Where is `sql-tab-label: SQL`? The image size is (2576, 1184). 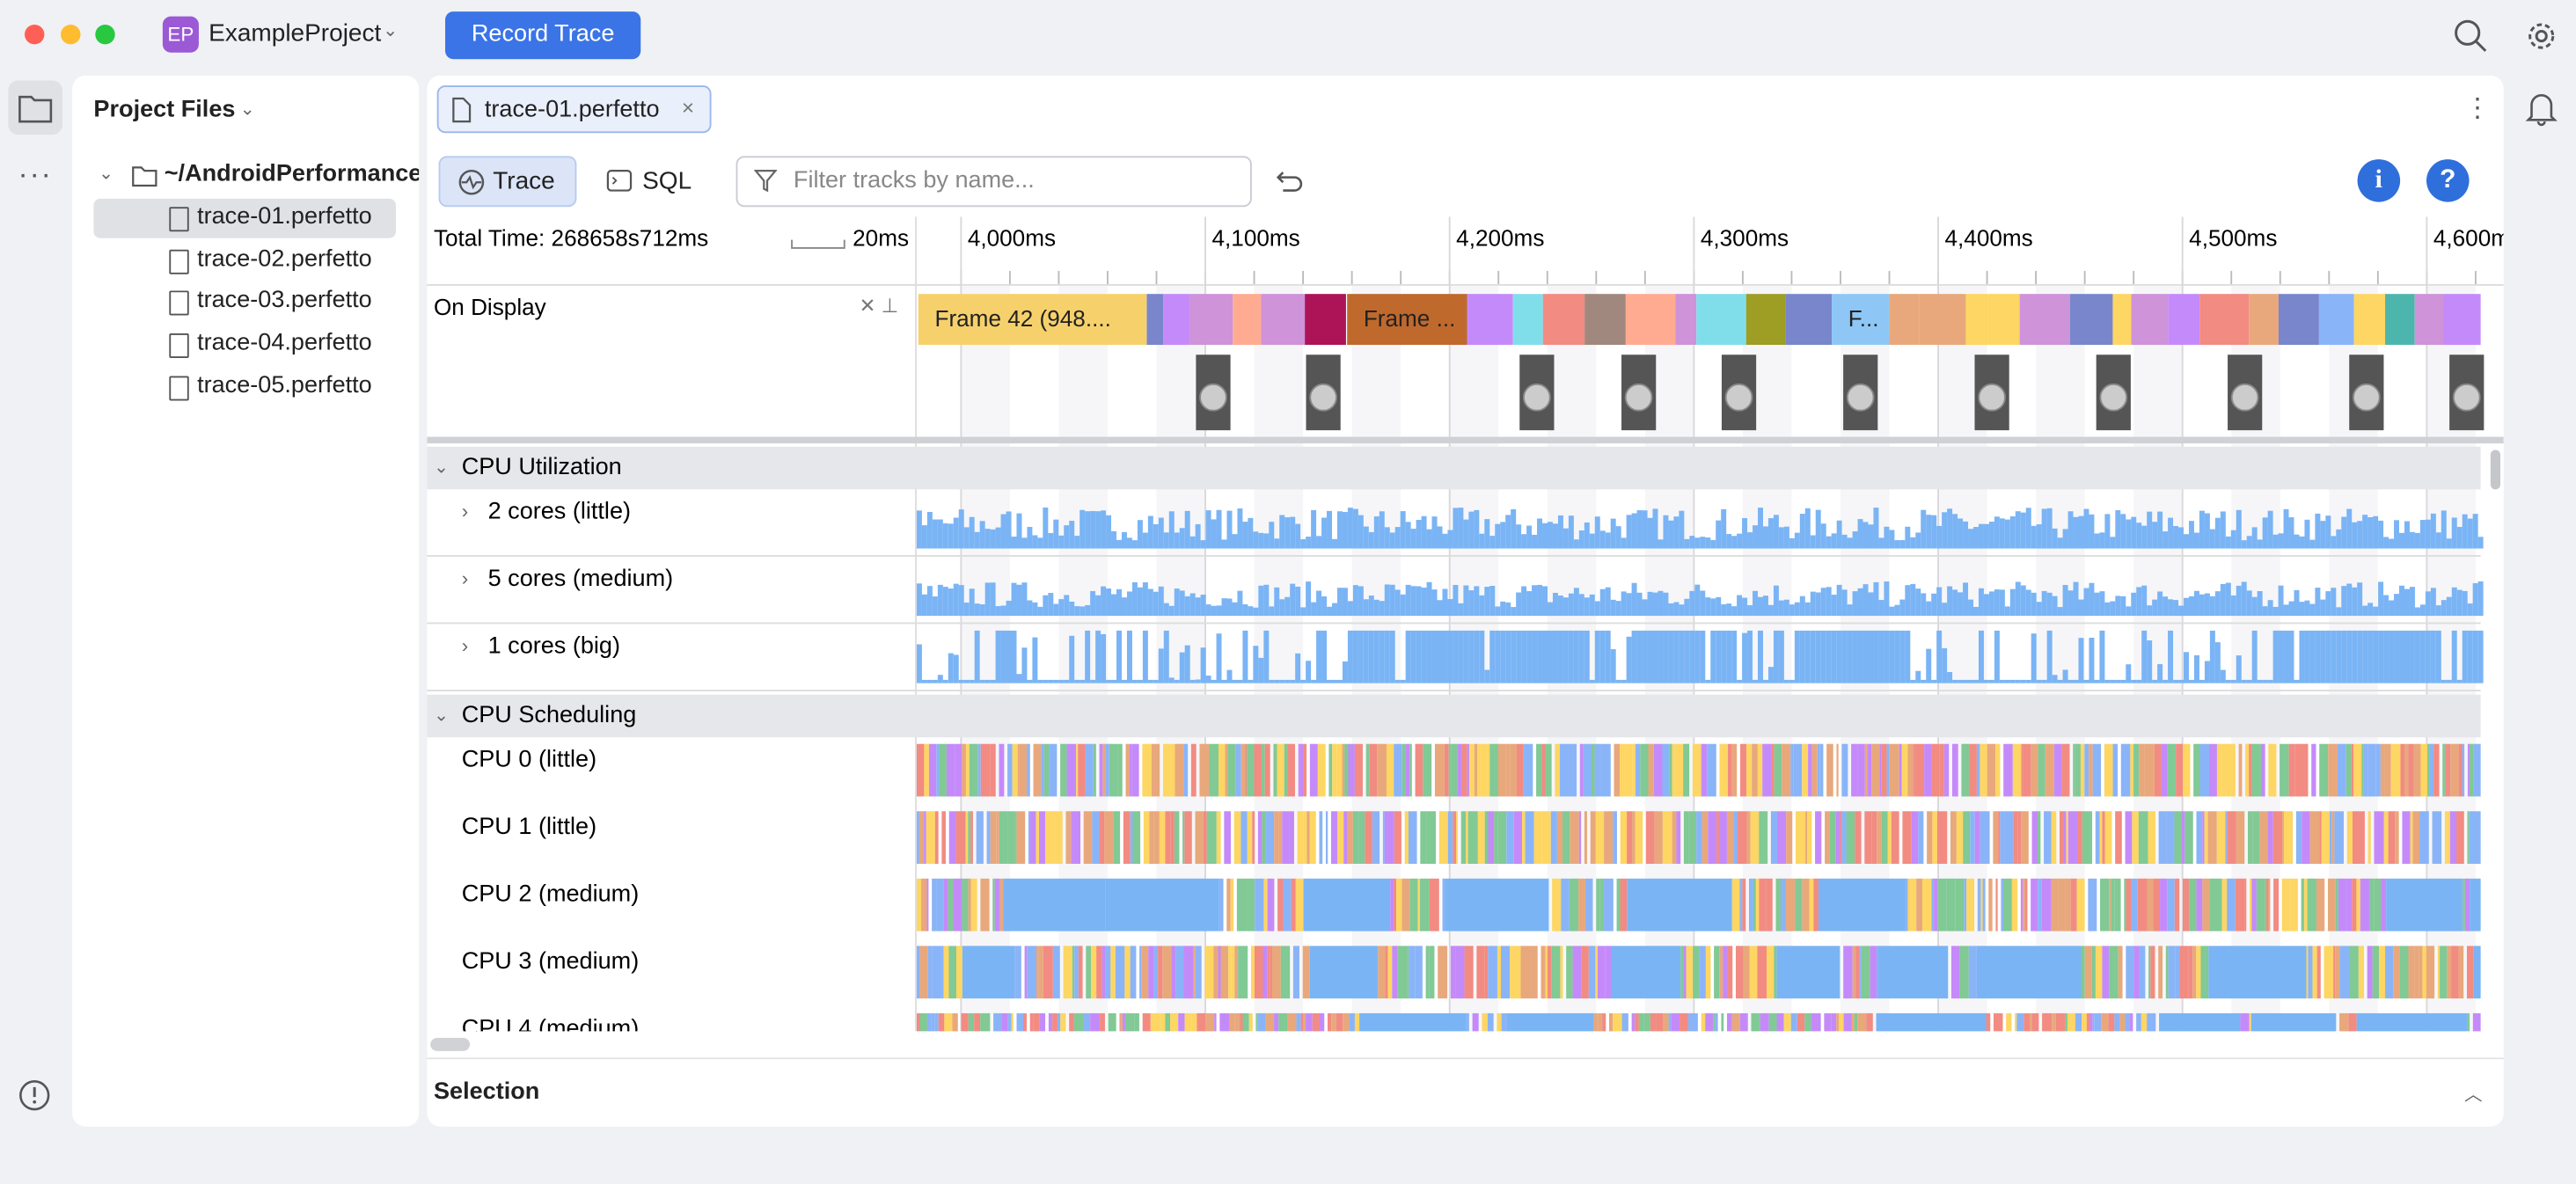
sql-tab-label: SQL is located at coordinates (667, 181).